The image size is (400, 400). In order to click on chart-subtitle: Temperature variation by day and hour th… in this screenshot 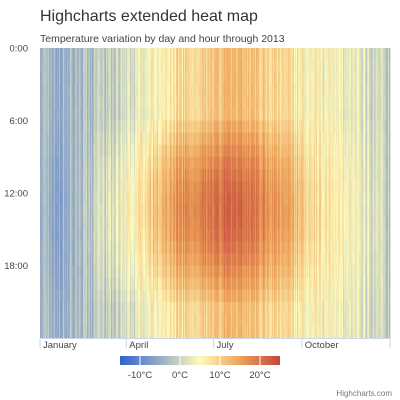, I will do `click(162, 39)`.